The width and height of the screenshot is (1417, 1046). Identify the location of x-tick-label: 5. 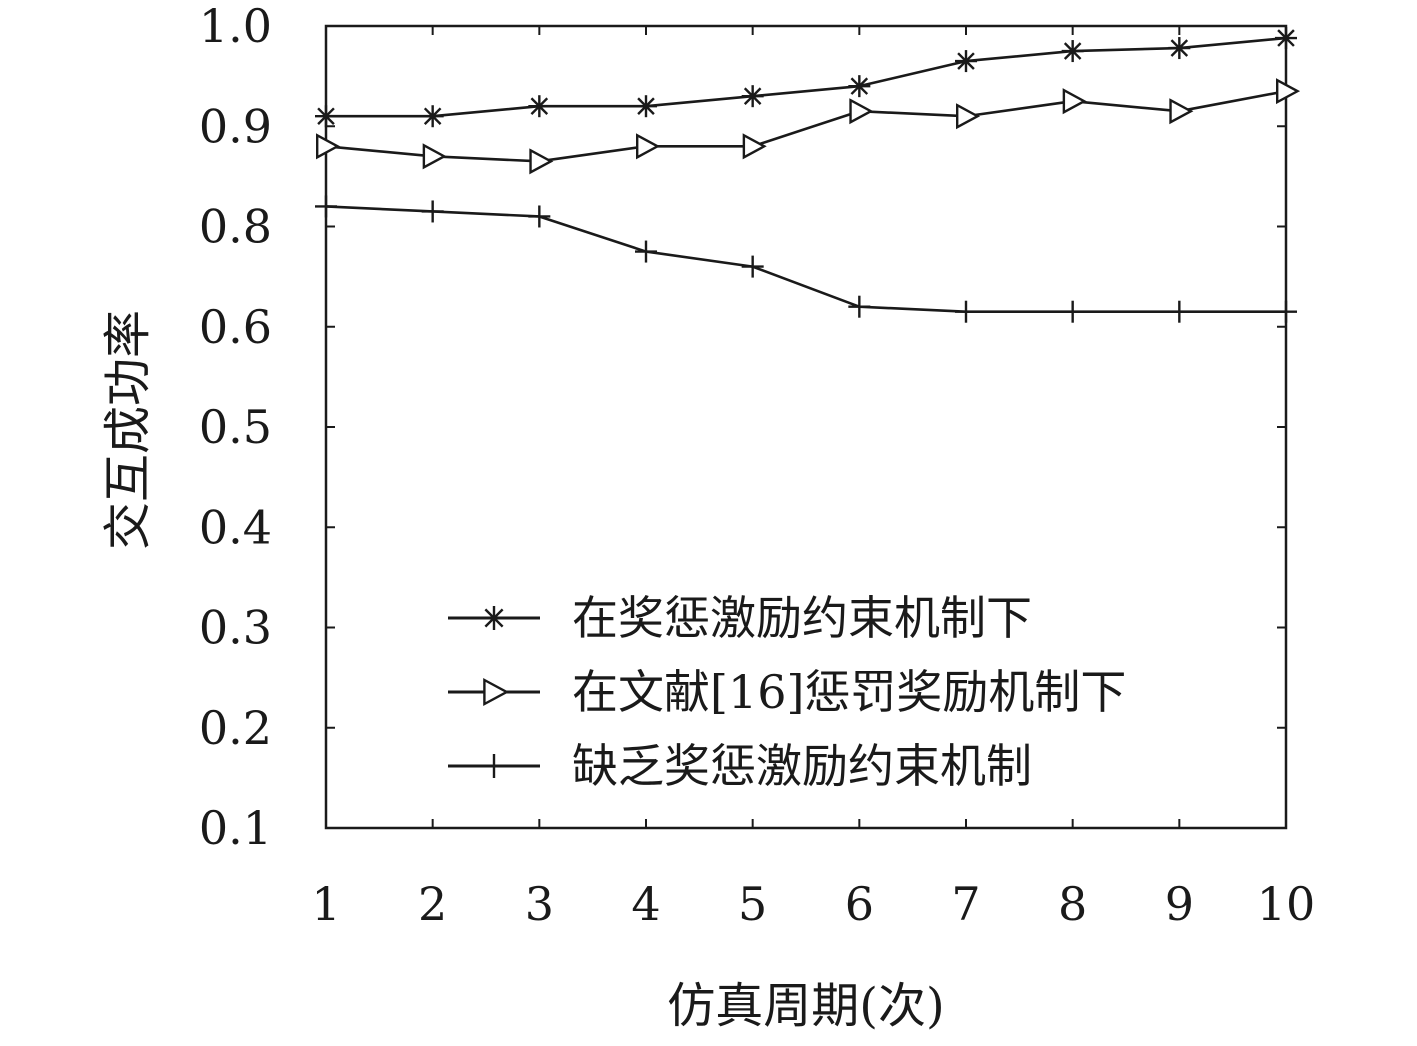
(752, 904).